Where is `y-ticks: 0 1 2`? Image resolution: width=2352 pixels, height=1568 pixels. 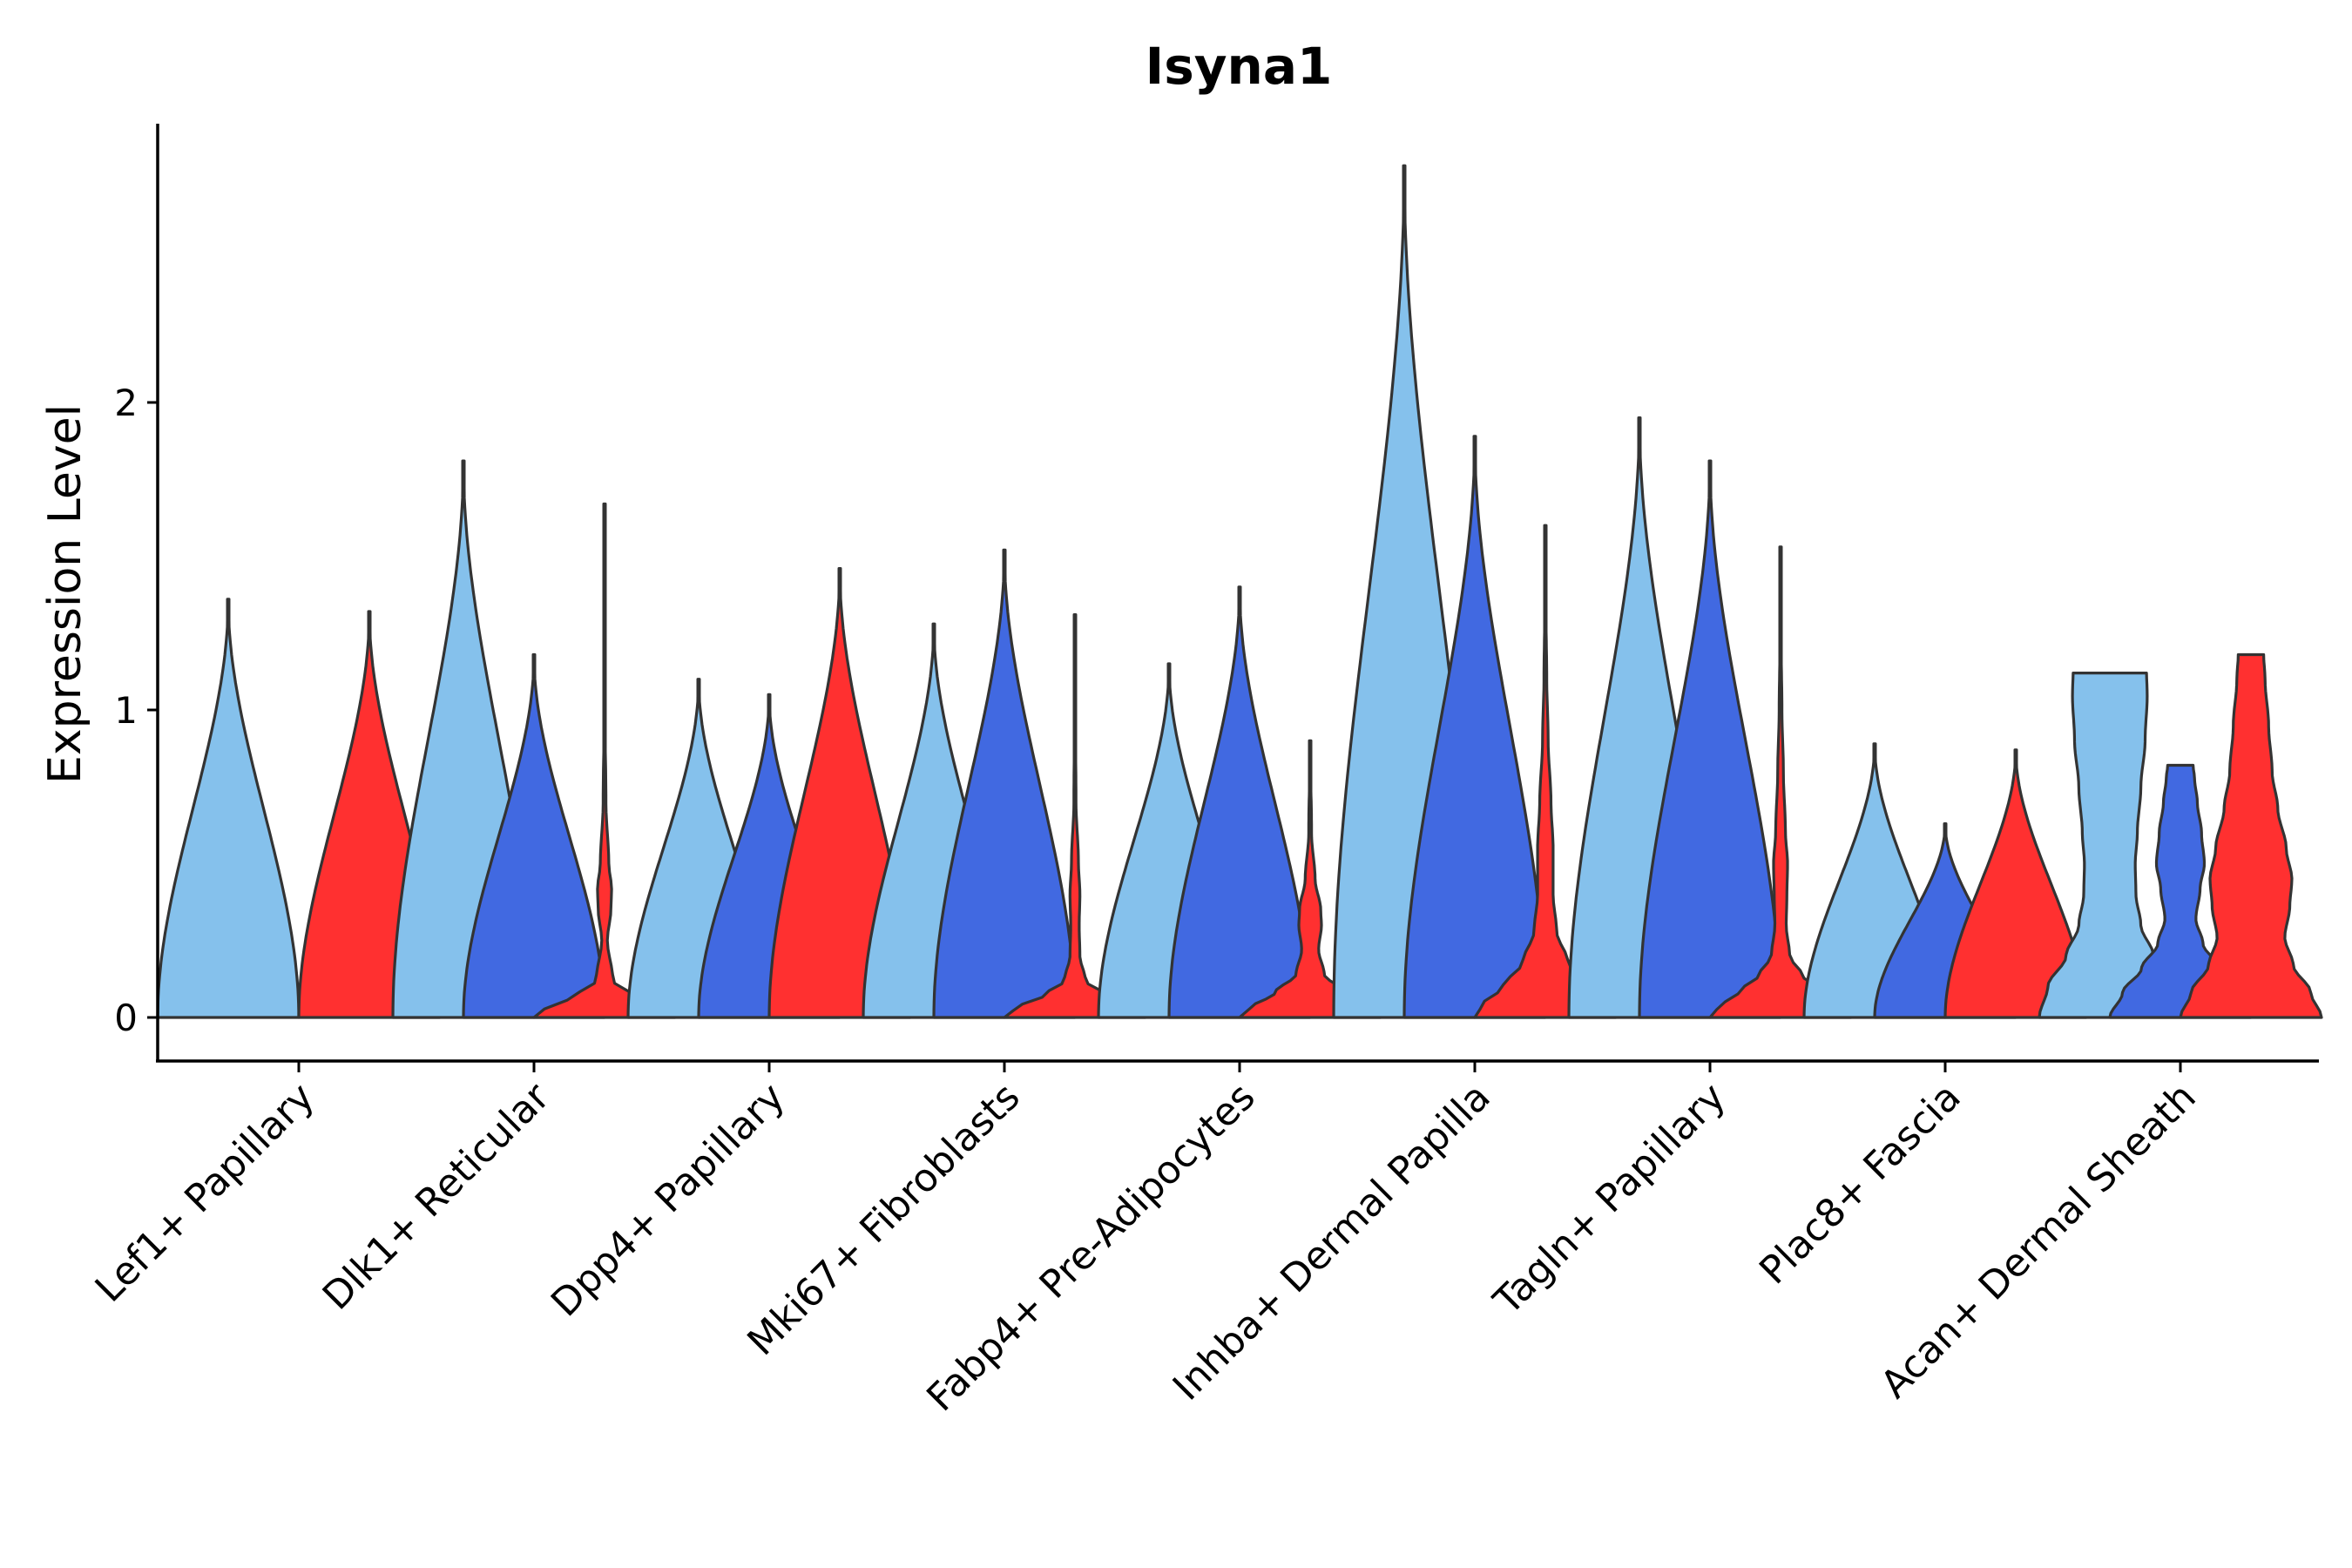
y-ticks: 0 1 2 is located at coordinates (136, 710).